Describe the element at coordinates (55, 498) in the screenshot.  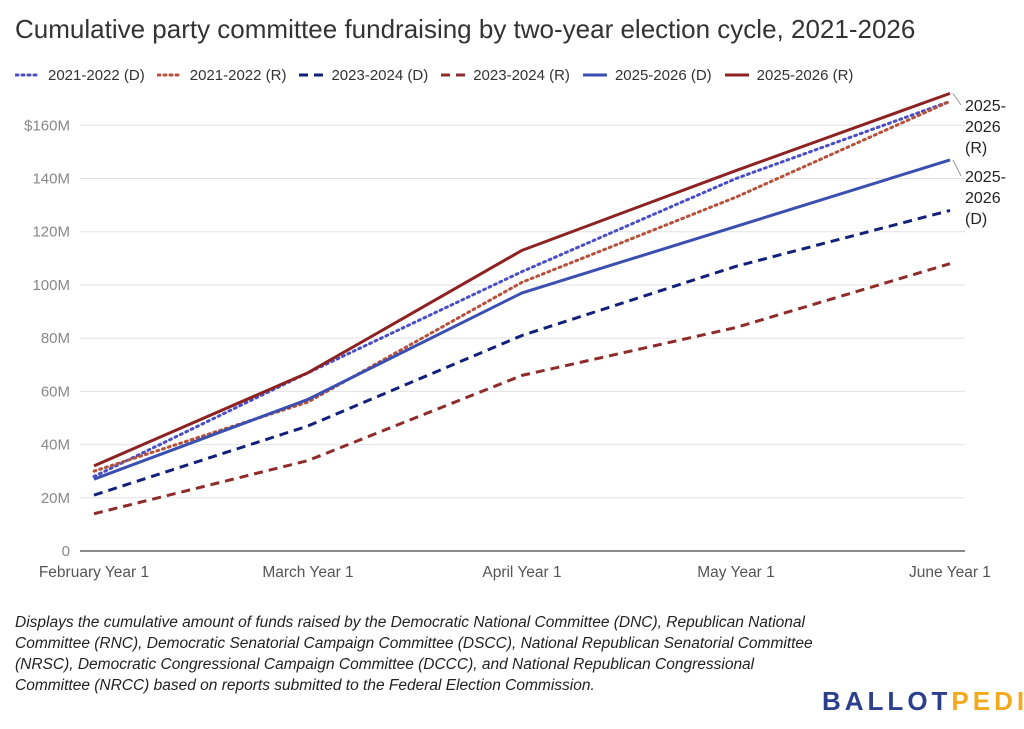
I see `y-tick-label: 20M` at that location.